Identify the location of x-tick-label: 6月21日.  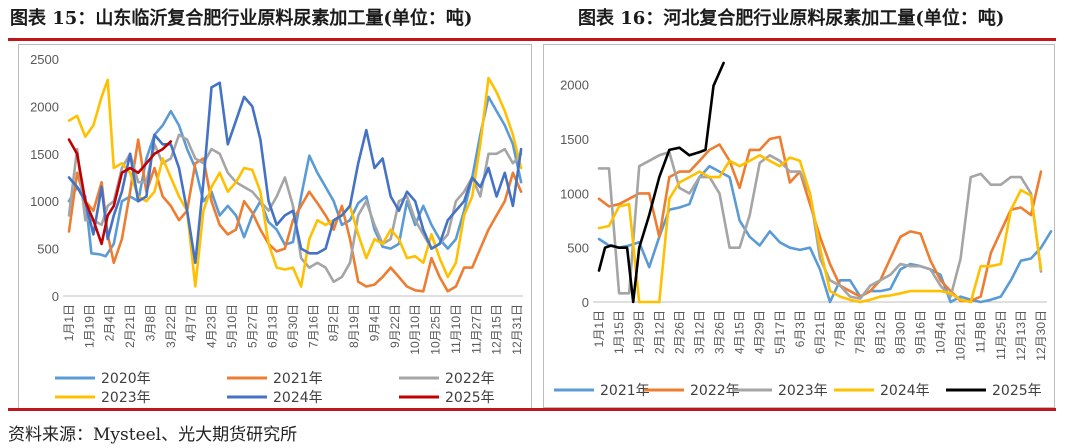
(820, 332).